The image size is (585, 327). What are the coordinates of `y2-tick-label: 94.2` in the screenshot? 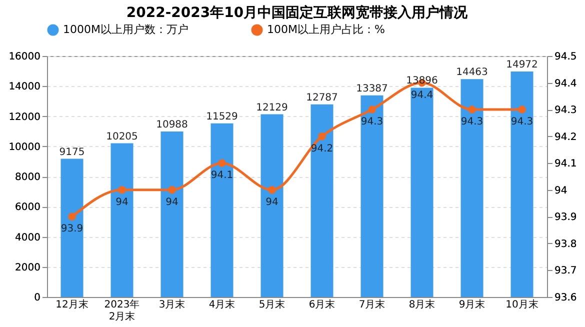 It's located at (565, 137).